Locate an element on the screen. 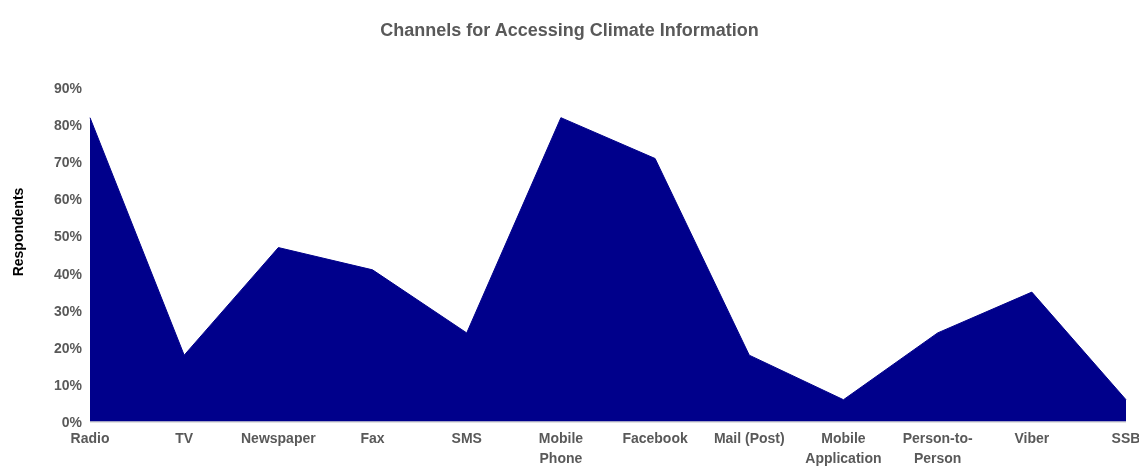  y-tick-label: 60% is located at coordinates (68, 199).